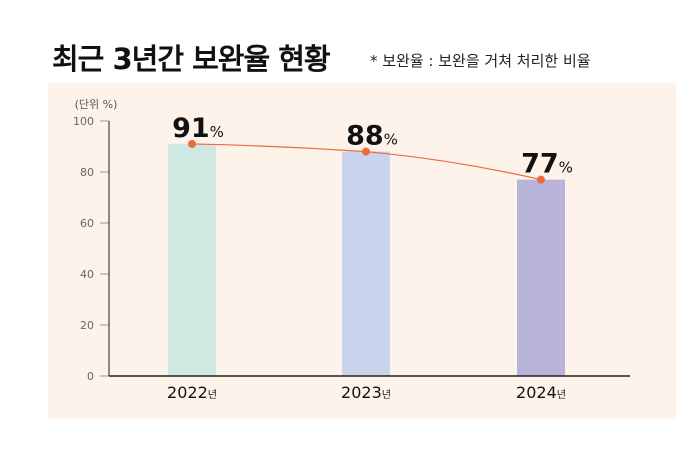  Describe the element at coordinates (96, 104) in the screenshot. I see `unit-label: (단위 %)` at that location.